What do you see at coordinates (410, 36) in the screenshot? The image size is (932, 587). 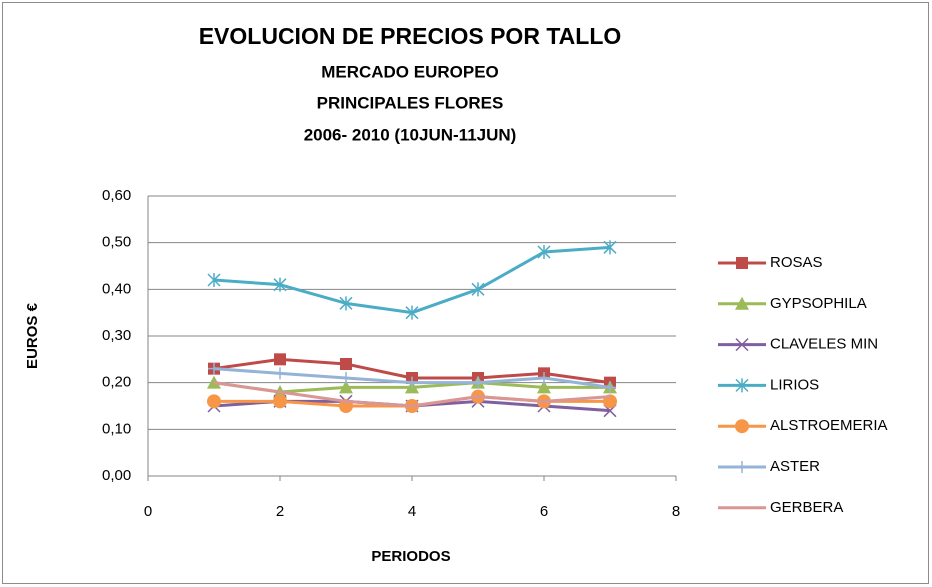 I see `chart-title: EVOLUCION DE PRECIOS POR TALLO` at bounding box center [410, 36].